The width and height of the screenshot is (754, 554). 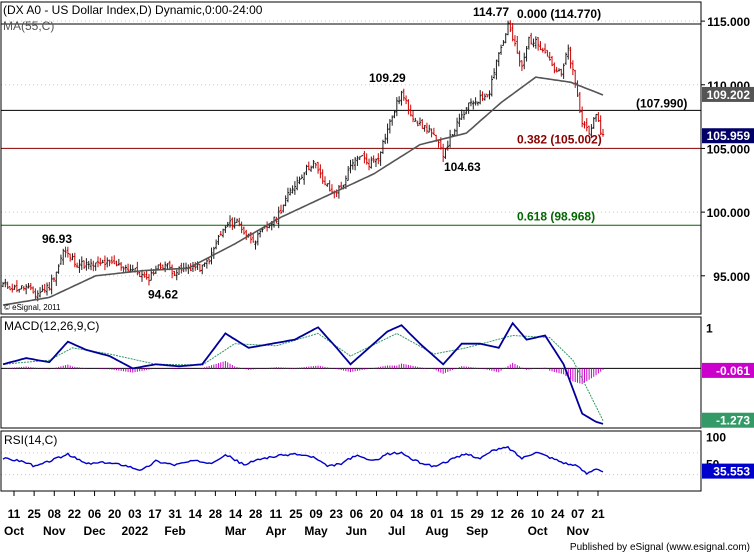 I want to click on price-last-value: 105.959, so click(x=729, y=136).